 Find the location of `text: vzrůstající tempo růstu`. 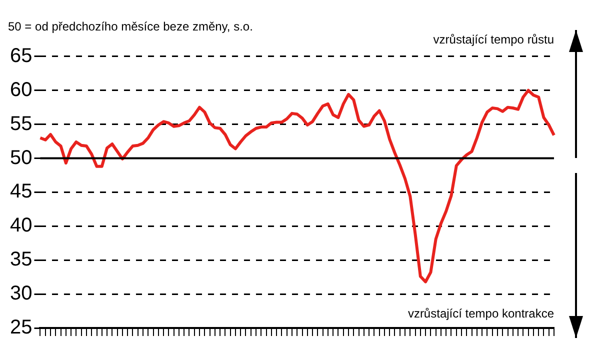

text: vzrůstající tempo růstu is located at coordinates (493, 39).